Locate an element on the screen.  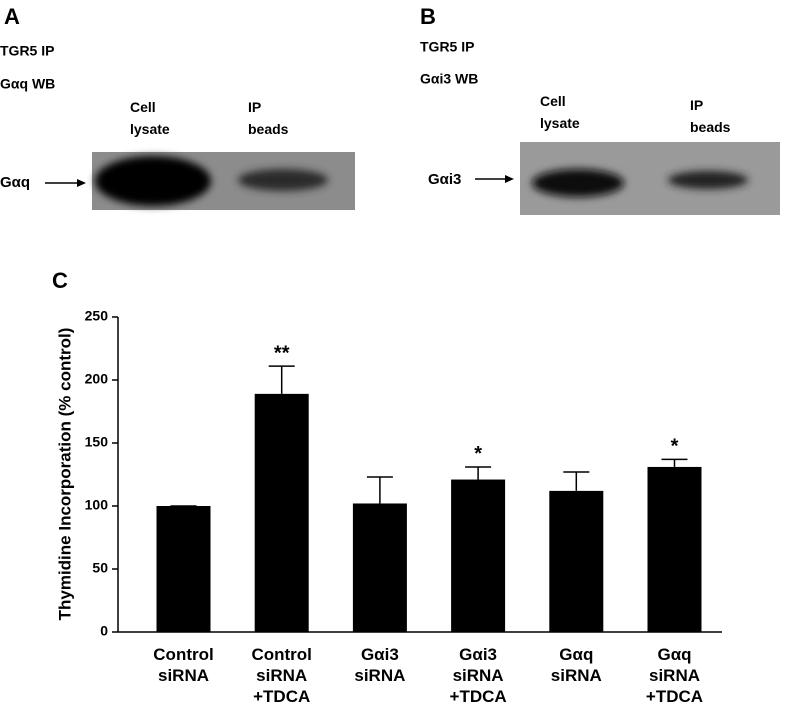
panel-line: Gαi3 WB is located at coordinates (449, 79).